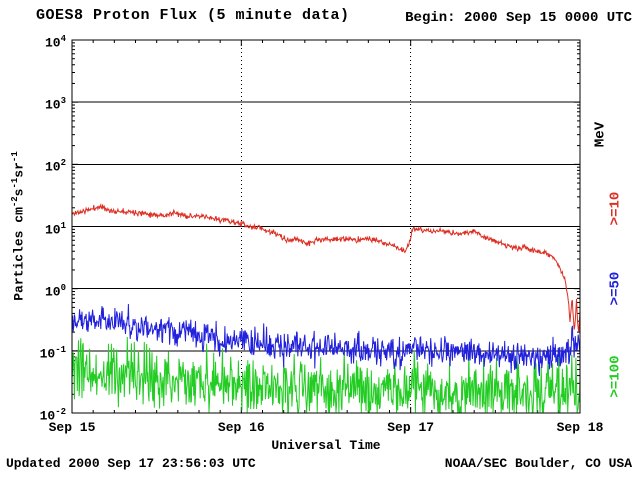 The width and height of the screenshot is (640, 480). What do you see at coordinates (241, 427) in the screenshot?
I see `x-tick-label: Sep 16` at bounding box center [241, 427].